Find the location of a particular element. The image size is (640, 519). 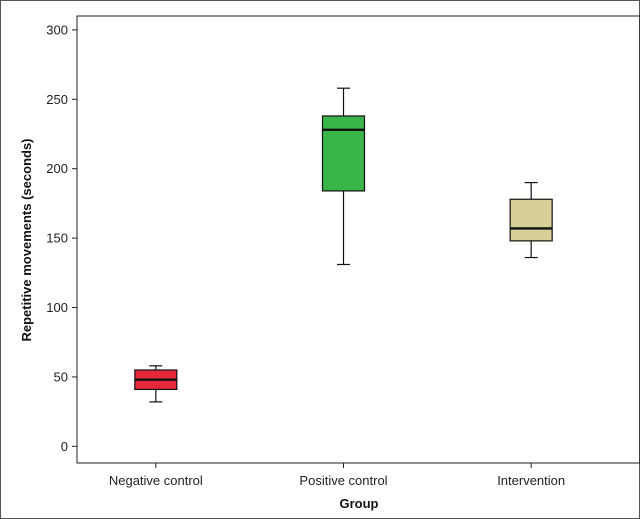

x-tick-label-2: Intervention is located at coordinates (531, 480).